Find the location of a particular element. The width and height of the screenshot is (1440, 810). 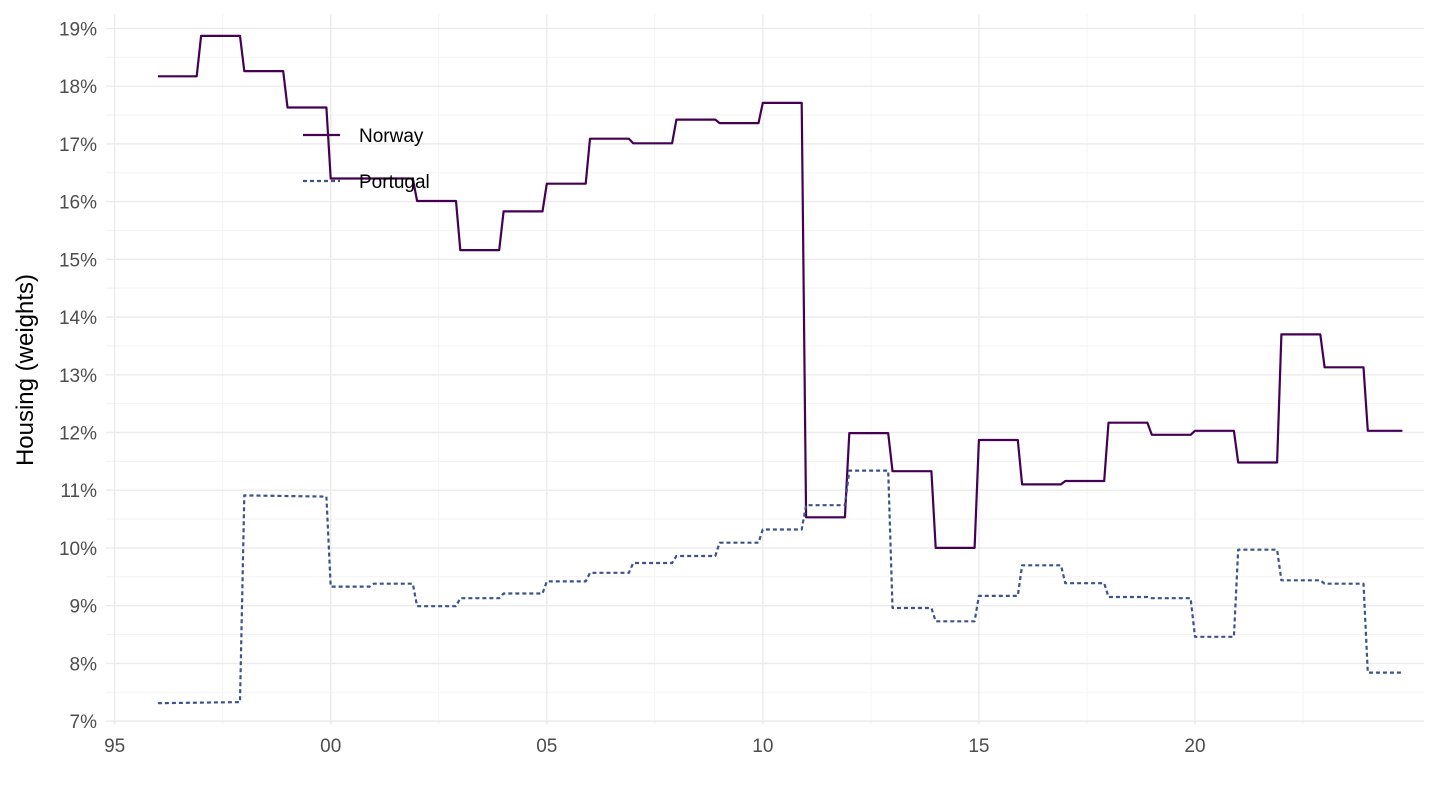

x-tick-label: 15 is located at coordinates (978, 746).